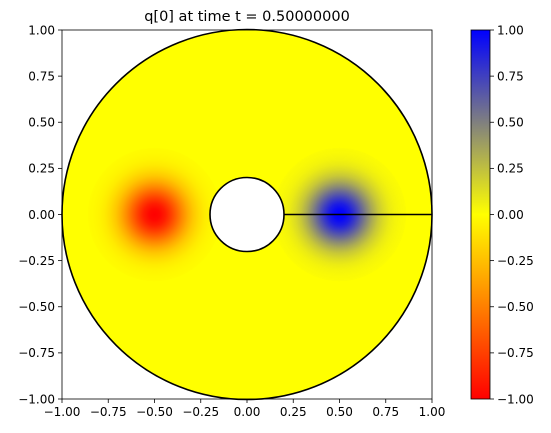  Describe the element at coordinates (36, 307) in the screenshot. I see `y-tick-label: −0.50` at that location.